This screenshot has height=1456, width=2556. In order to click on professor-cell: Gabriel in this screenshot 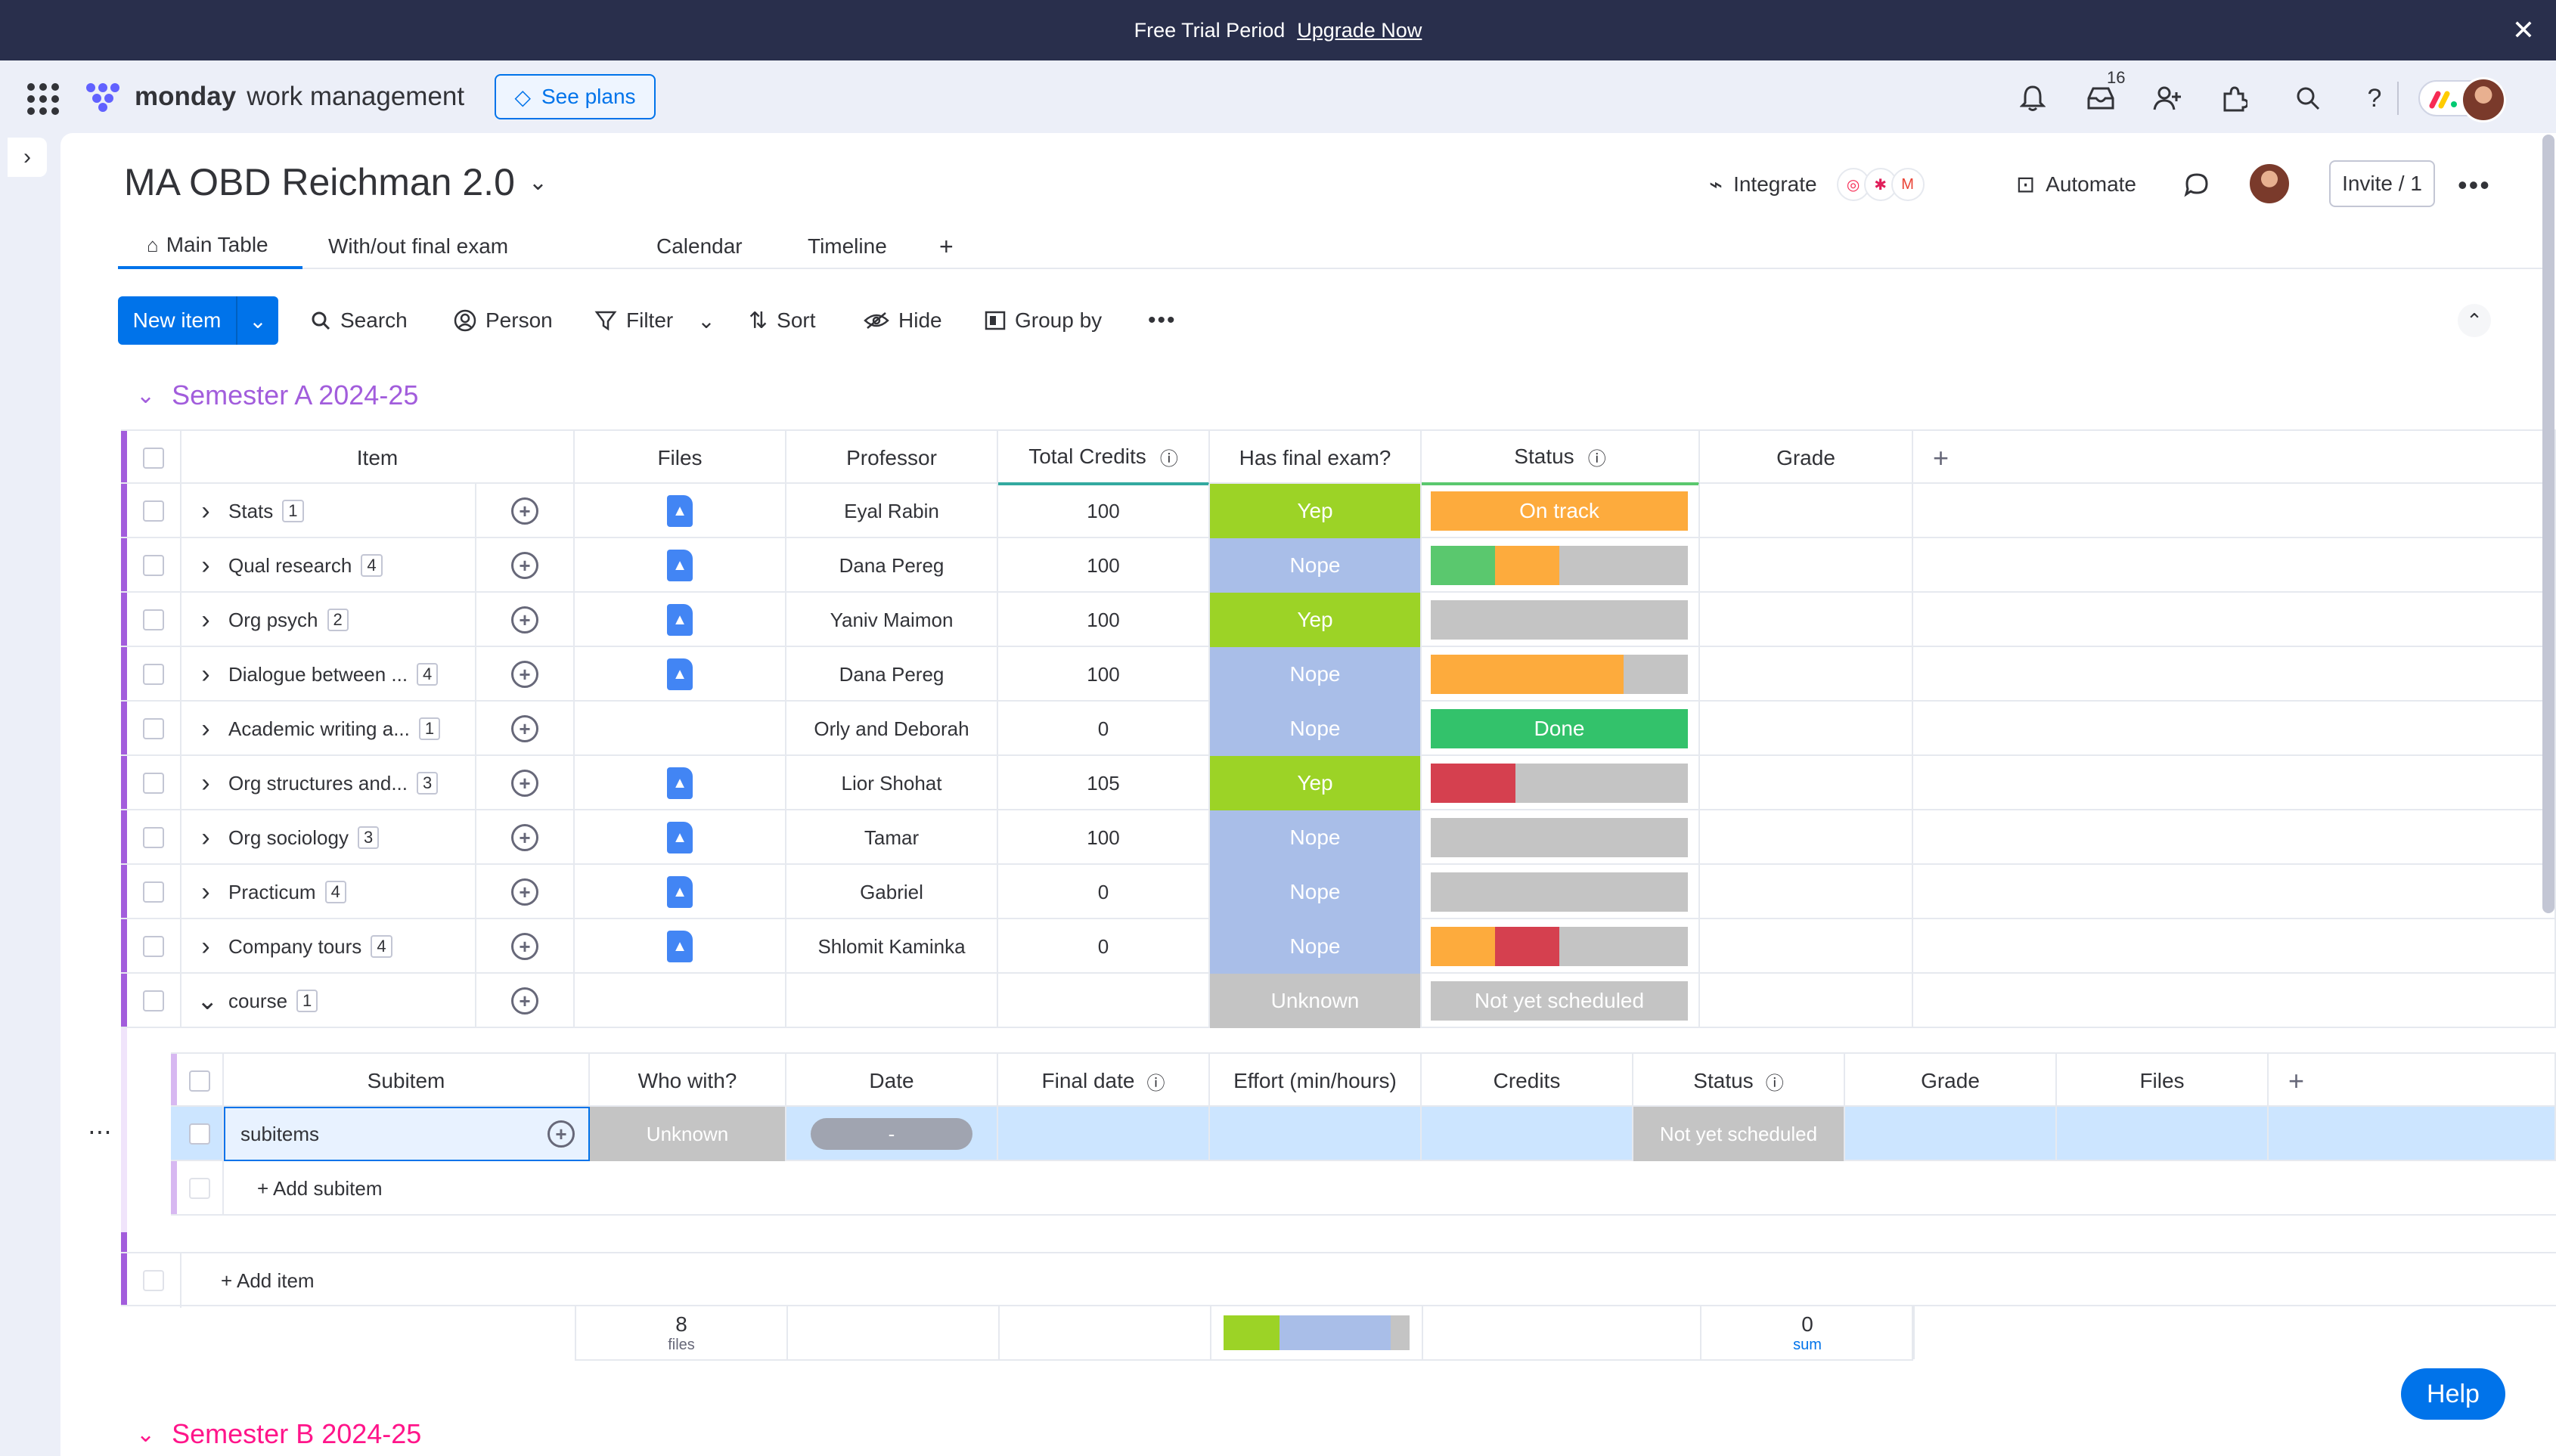, I will do `click(892, 892)`.